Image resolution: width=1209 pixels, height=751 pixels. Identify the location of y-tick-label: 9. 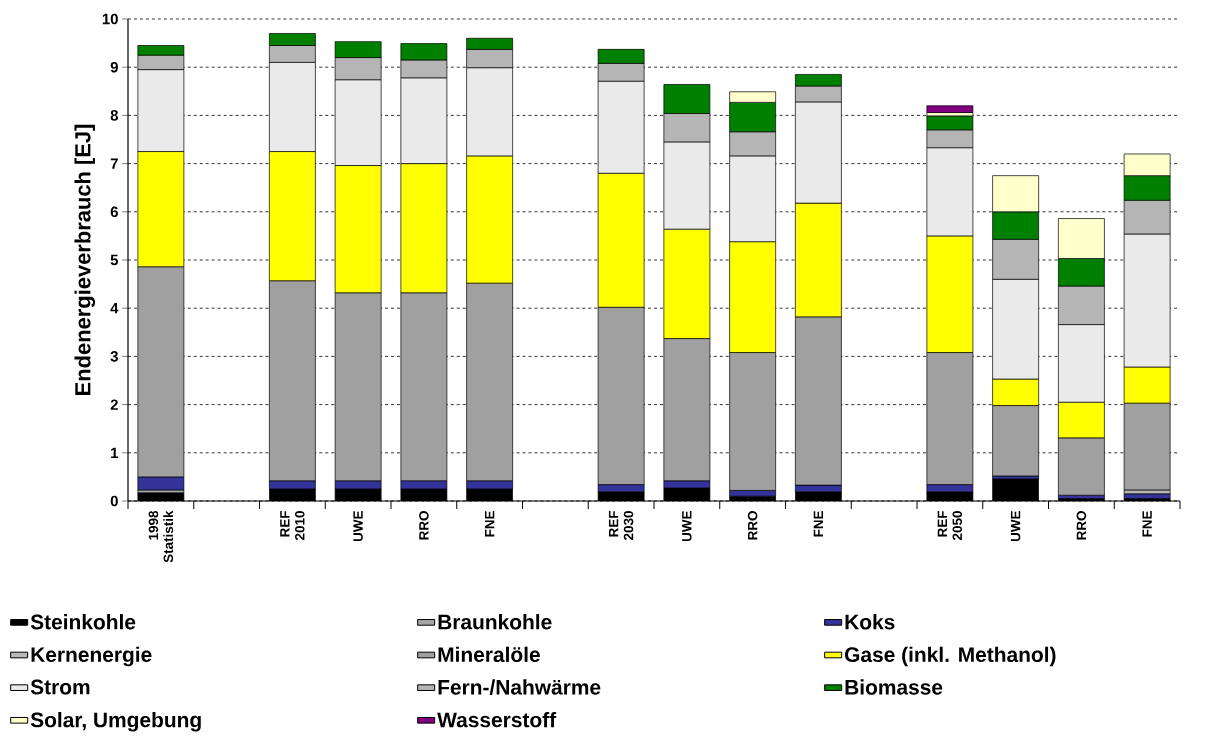
(114, 67).